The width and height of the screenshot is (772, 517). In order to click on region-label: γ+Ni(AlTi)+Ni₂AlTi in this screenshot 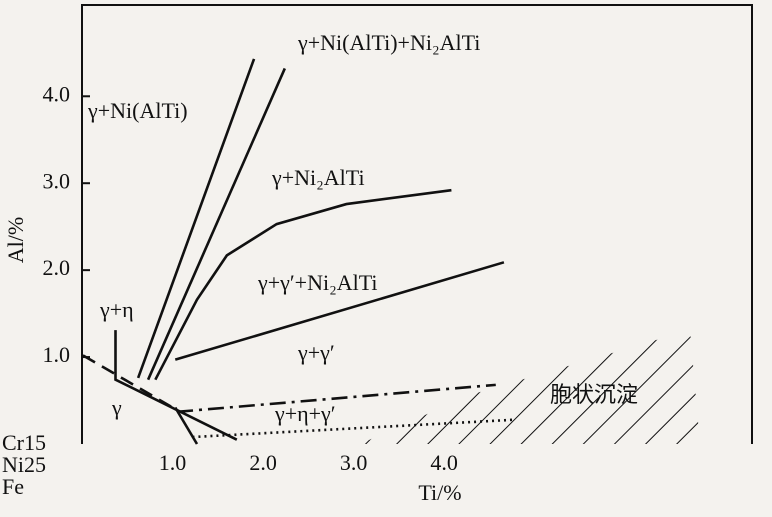, I will do `click(388, 42)`.